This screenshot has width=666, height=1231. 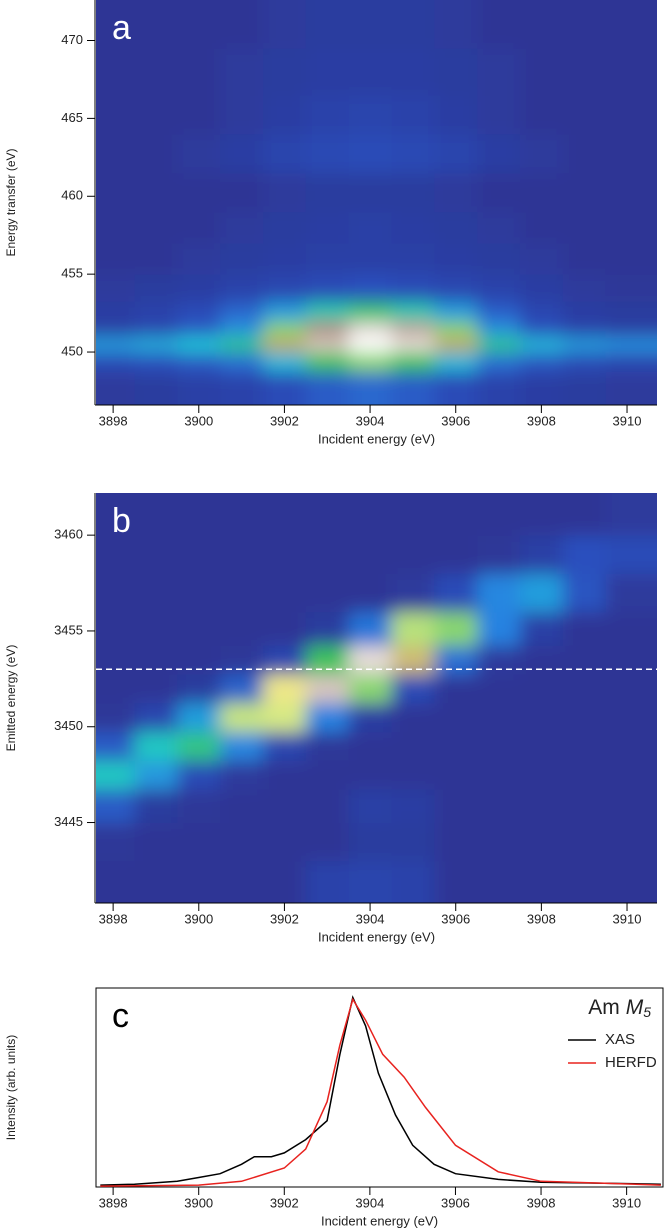 What do you see at coordinates (627, 420) in the screenshot?
I see `x-tick-label: 3910` at bounding box center [627, 420].